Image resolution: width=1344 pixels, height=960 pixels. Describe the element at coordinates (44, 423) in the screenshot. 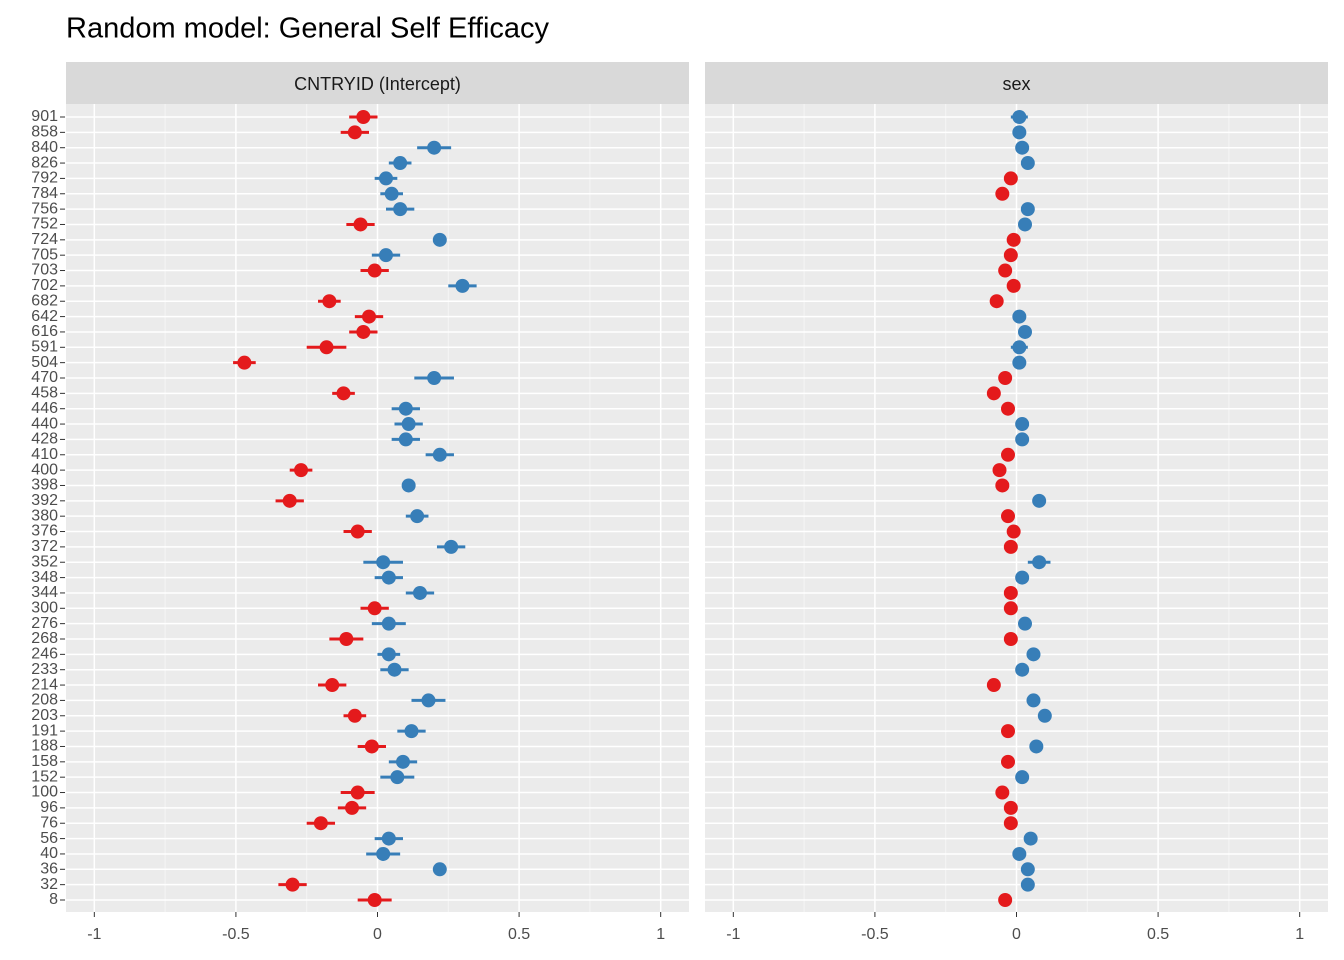

I see `y-tick-label: 440` at that location.